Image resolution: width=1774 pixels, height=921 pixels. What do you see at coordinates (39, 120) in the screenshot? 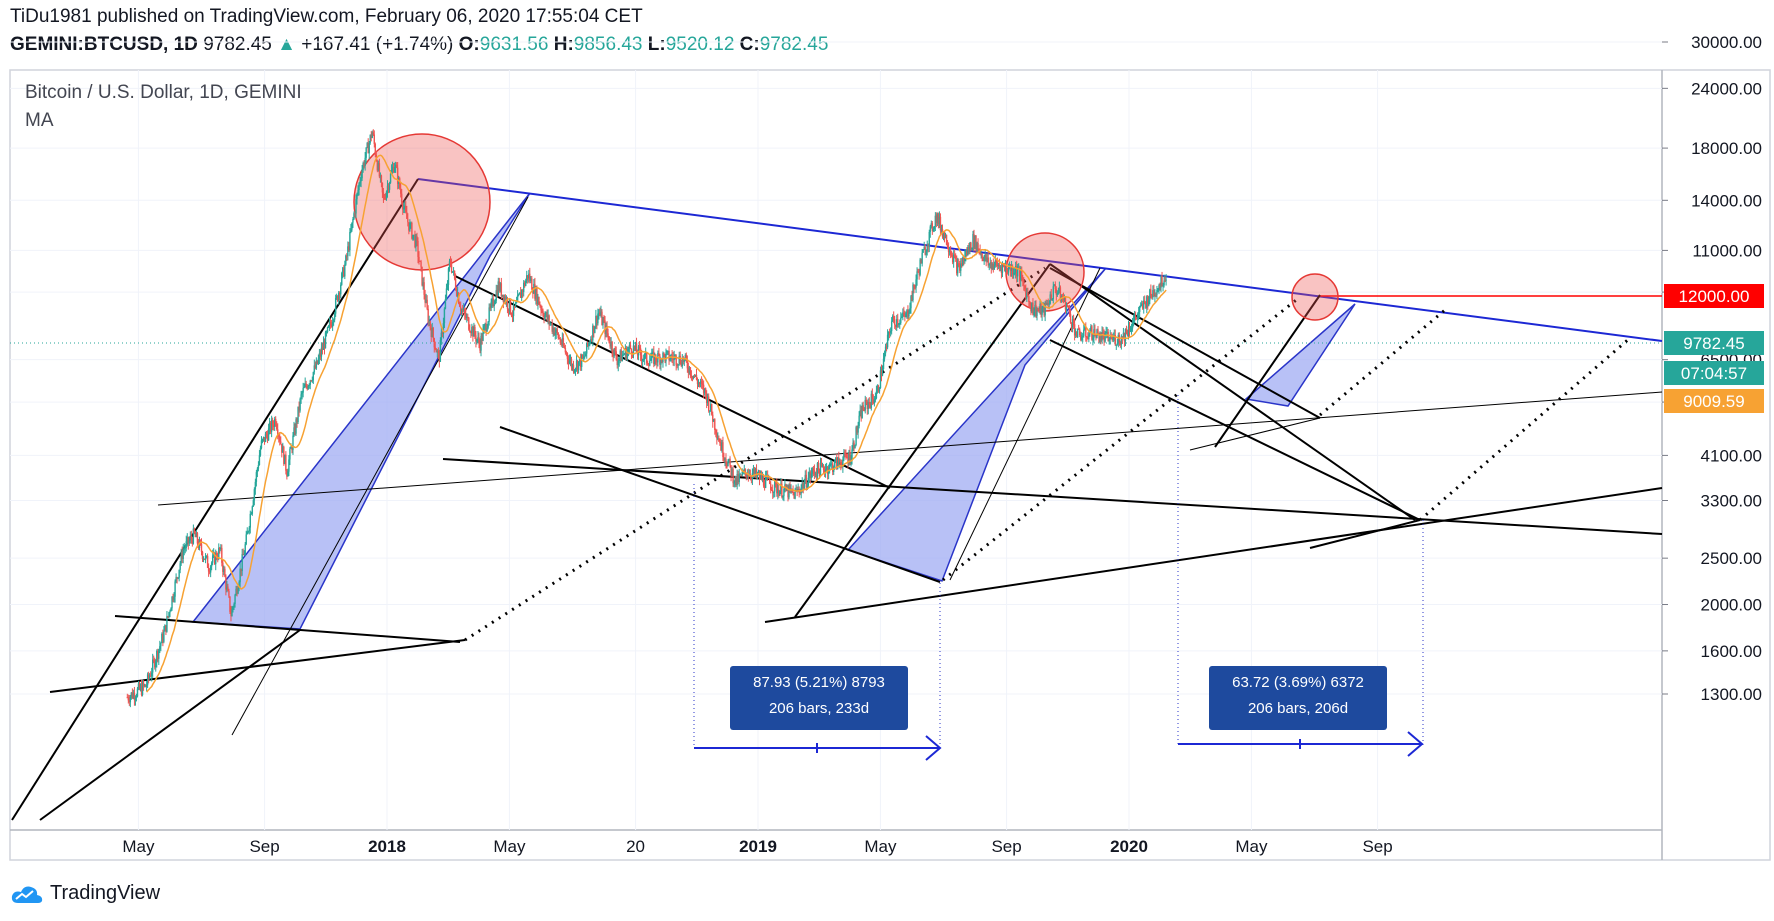
I see `indicator-legend: MA` at bounding box center [39, 120].